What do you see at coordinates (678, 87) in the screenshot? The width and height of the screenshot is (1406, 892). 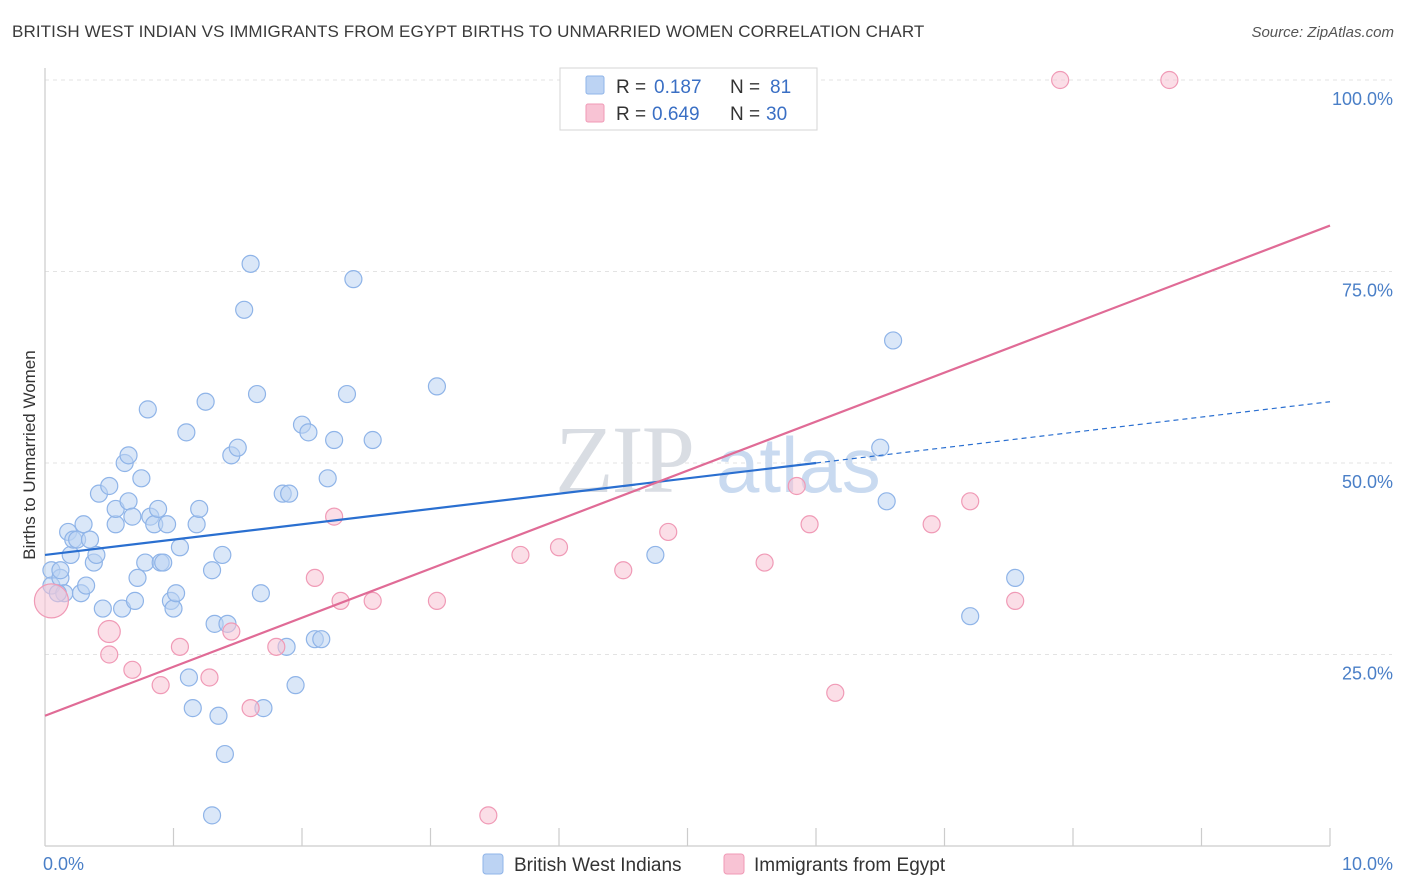 I see `legend-r-value-0: 0.187` at bounding box center [678, 87].